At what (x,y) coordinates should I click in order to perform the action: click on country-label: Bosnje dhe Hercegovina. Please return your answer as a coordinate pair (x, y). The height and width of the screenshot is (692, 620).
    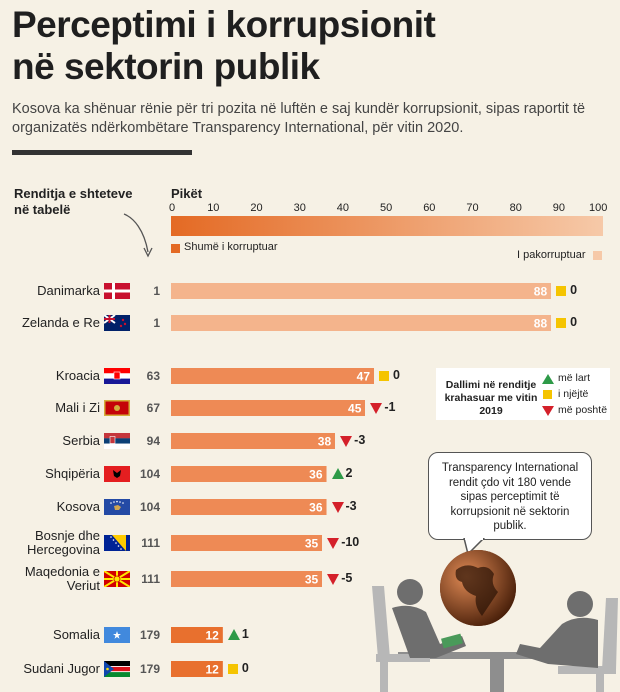
    Looking at the image, I should click on (63, 542).